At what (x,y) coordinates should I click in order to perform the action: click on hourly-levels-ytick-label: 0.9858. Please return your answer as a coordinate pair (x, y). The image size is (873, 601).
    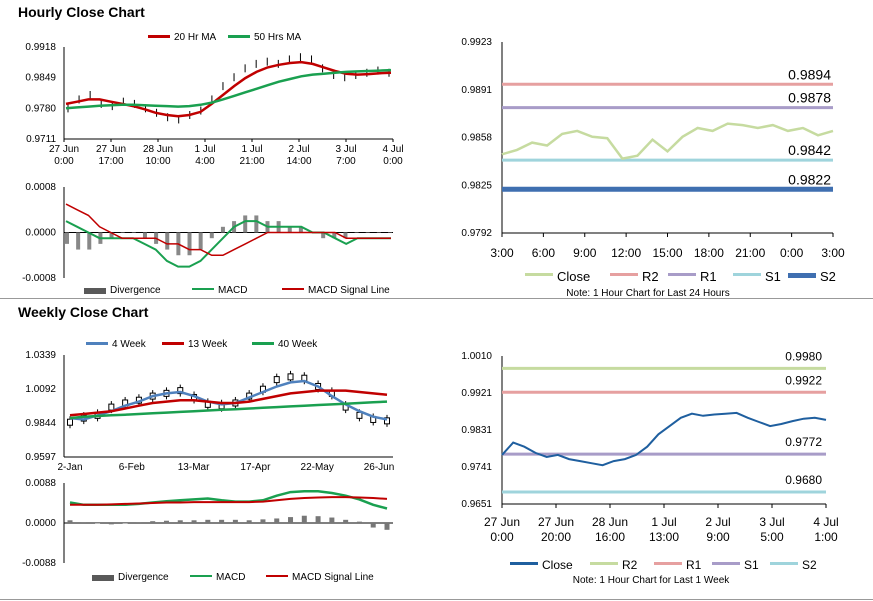
    Looking at the image, I should click on (476, 138).